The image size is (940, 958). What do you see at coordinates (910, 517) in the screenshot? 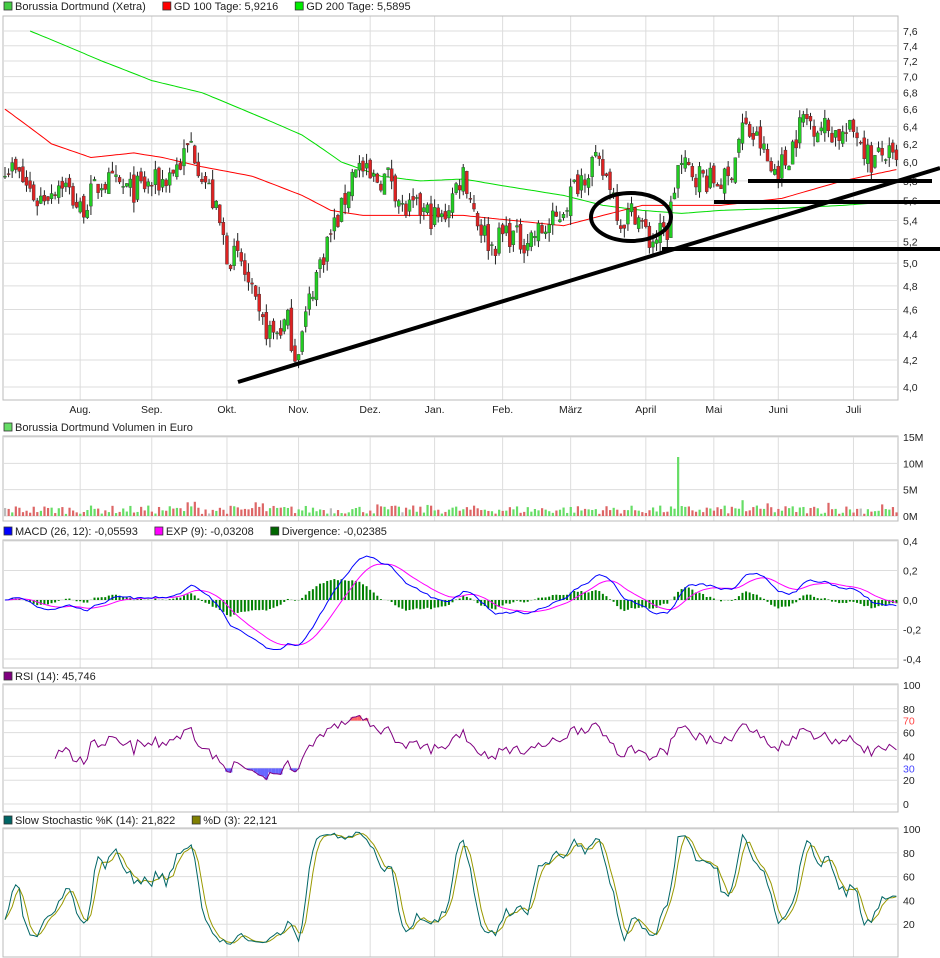
I see `volume-tick: 0M` at bounding box center [910, 517].